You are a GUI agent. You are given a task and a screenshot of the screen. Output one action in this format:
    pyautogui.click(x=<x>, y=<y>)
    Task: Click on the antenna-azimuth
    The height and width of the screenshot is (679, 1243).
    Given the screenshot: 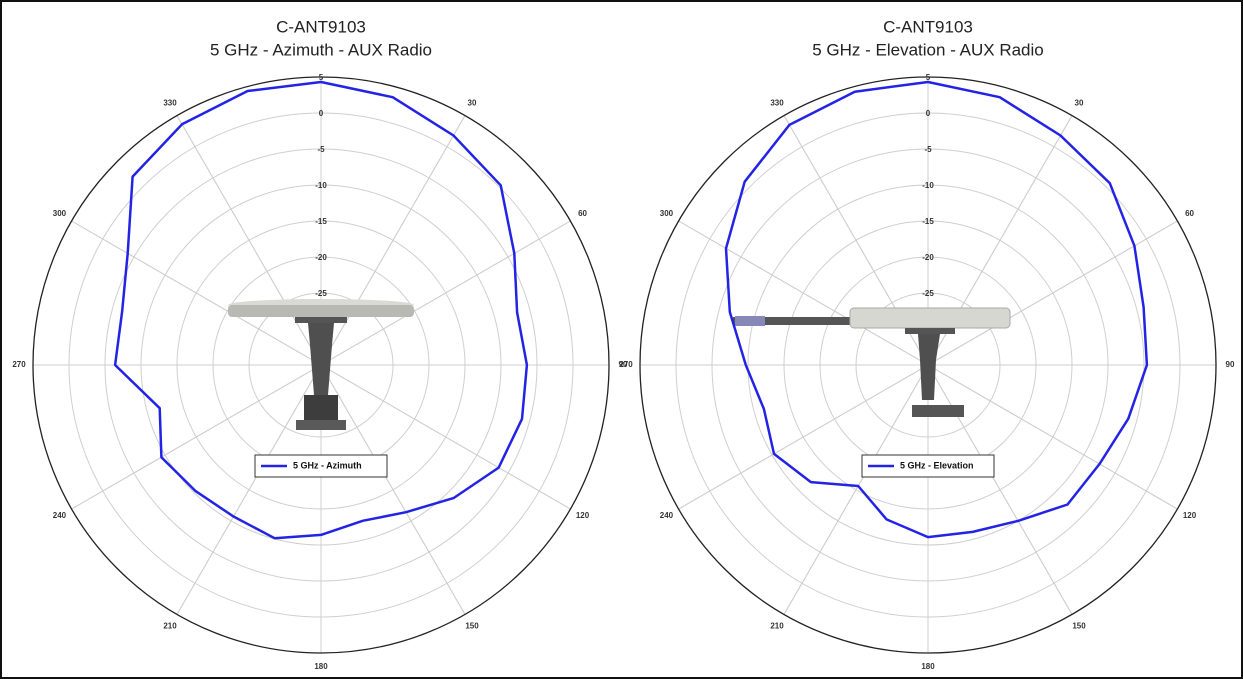 What is the action you would take?
    pyautogui.click(x=321, y=364)
    